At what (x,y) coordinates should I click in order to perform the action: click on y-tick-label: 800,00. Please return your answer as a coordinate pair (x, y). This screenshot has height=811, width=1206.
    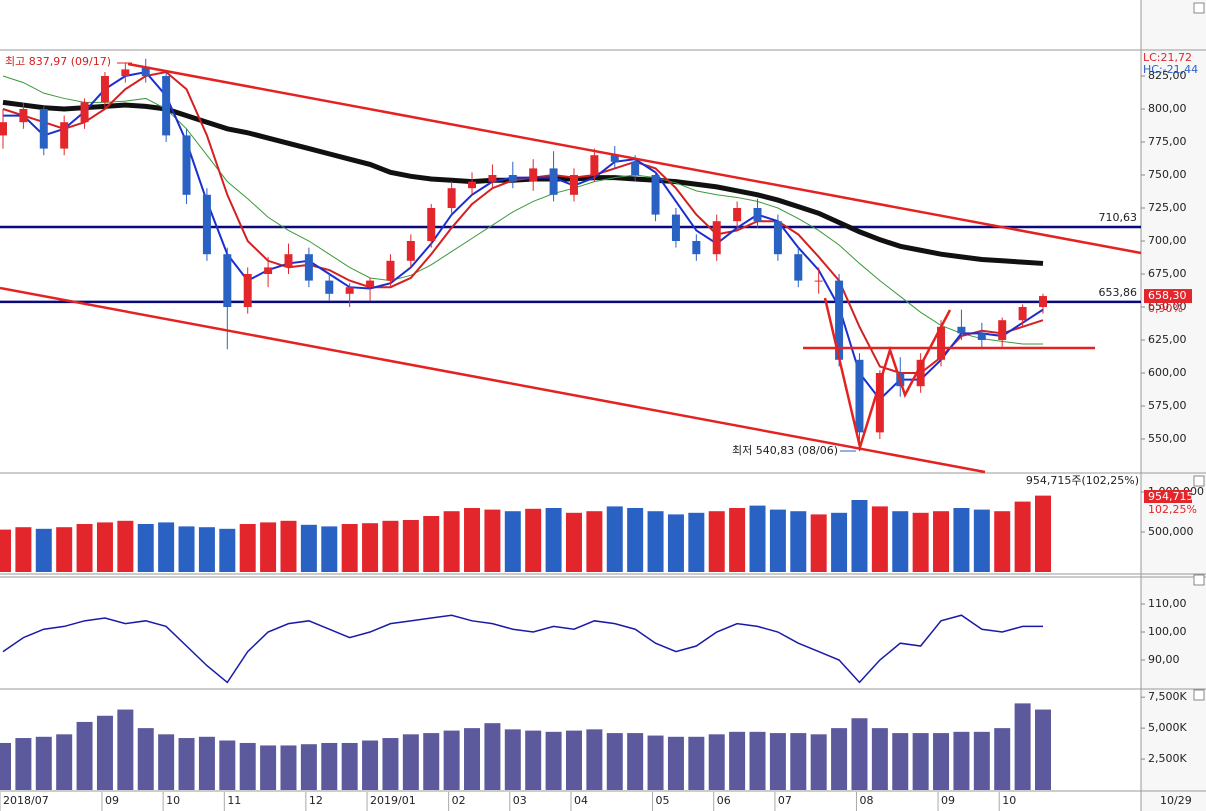
    Looking at the image, I should click on (1167, 108).